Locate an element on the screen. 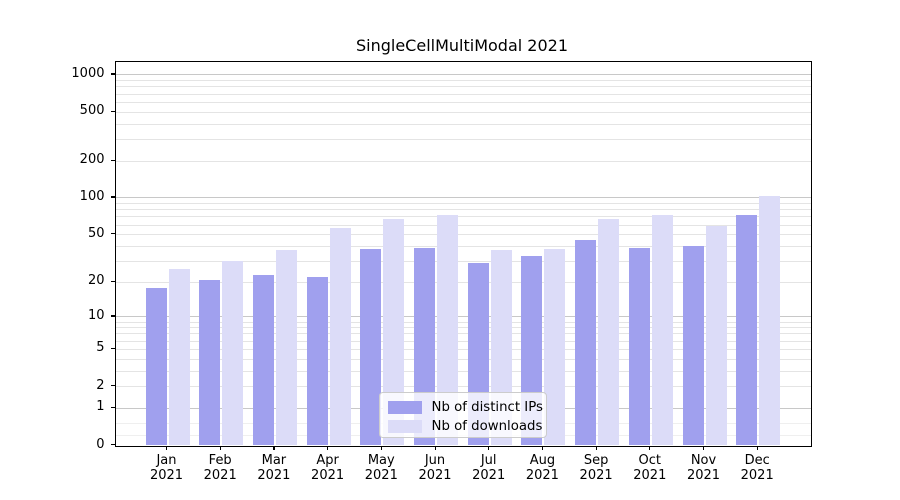  y-tick-label: 2 is located at coordinates (100, 385).